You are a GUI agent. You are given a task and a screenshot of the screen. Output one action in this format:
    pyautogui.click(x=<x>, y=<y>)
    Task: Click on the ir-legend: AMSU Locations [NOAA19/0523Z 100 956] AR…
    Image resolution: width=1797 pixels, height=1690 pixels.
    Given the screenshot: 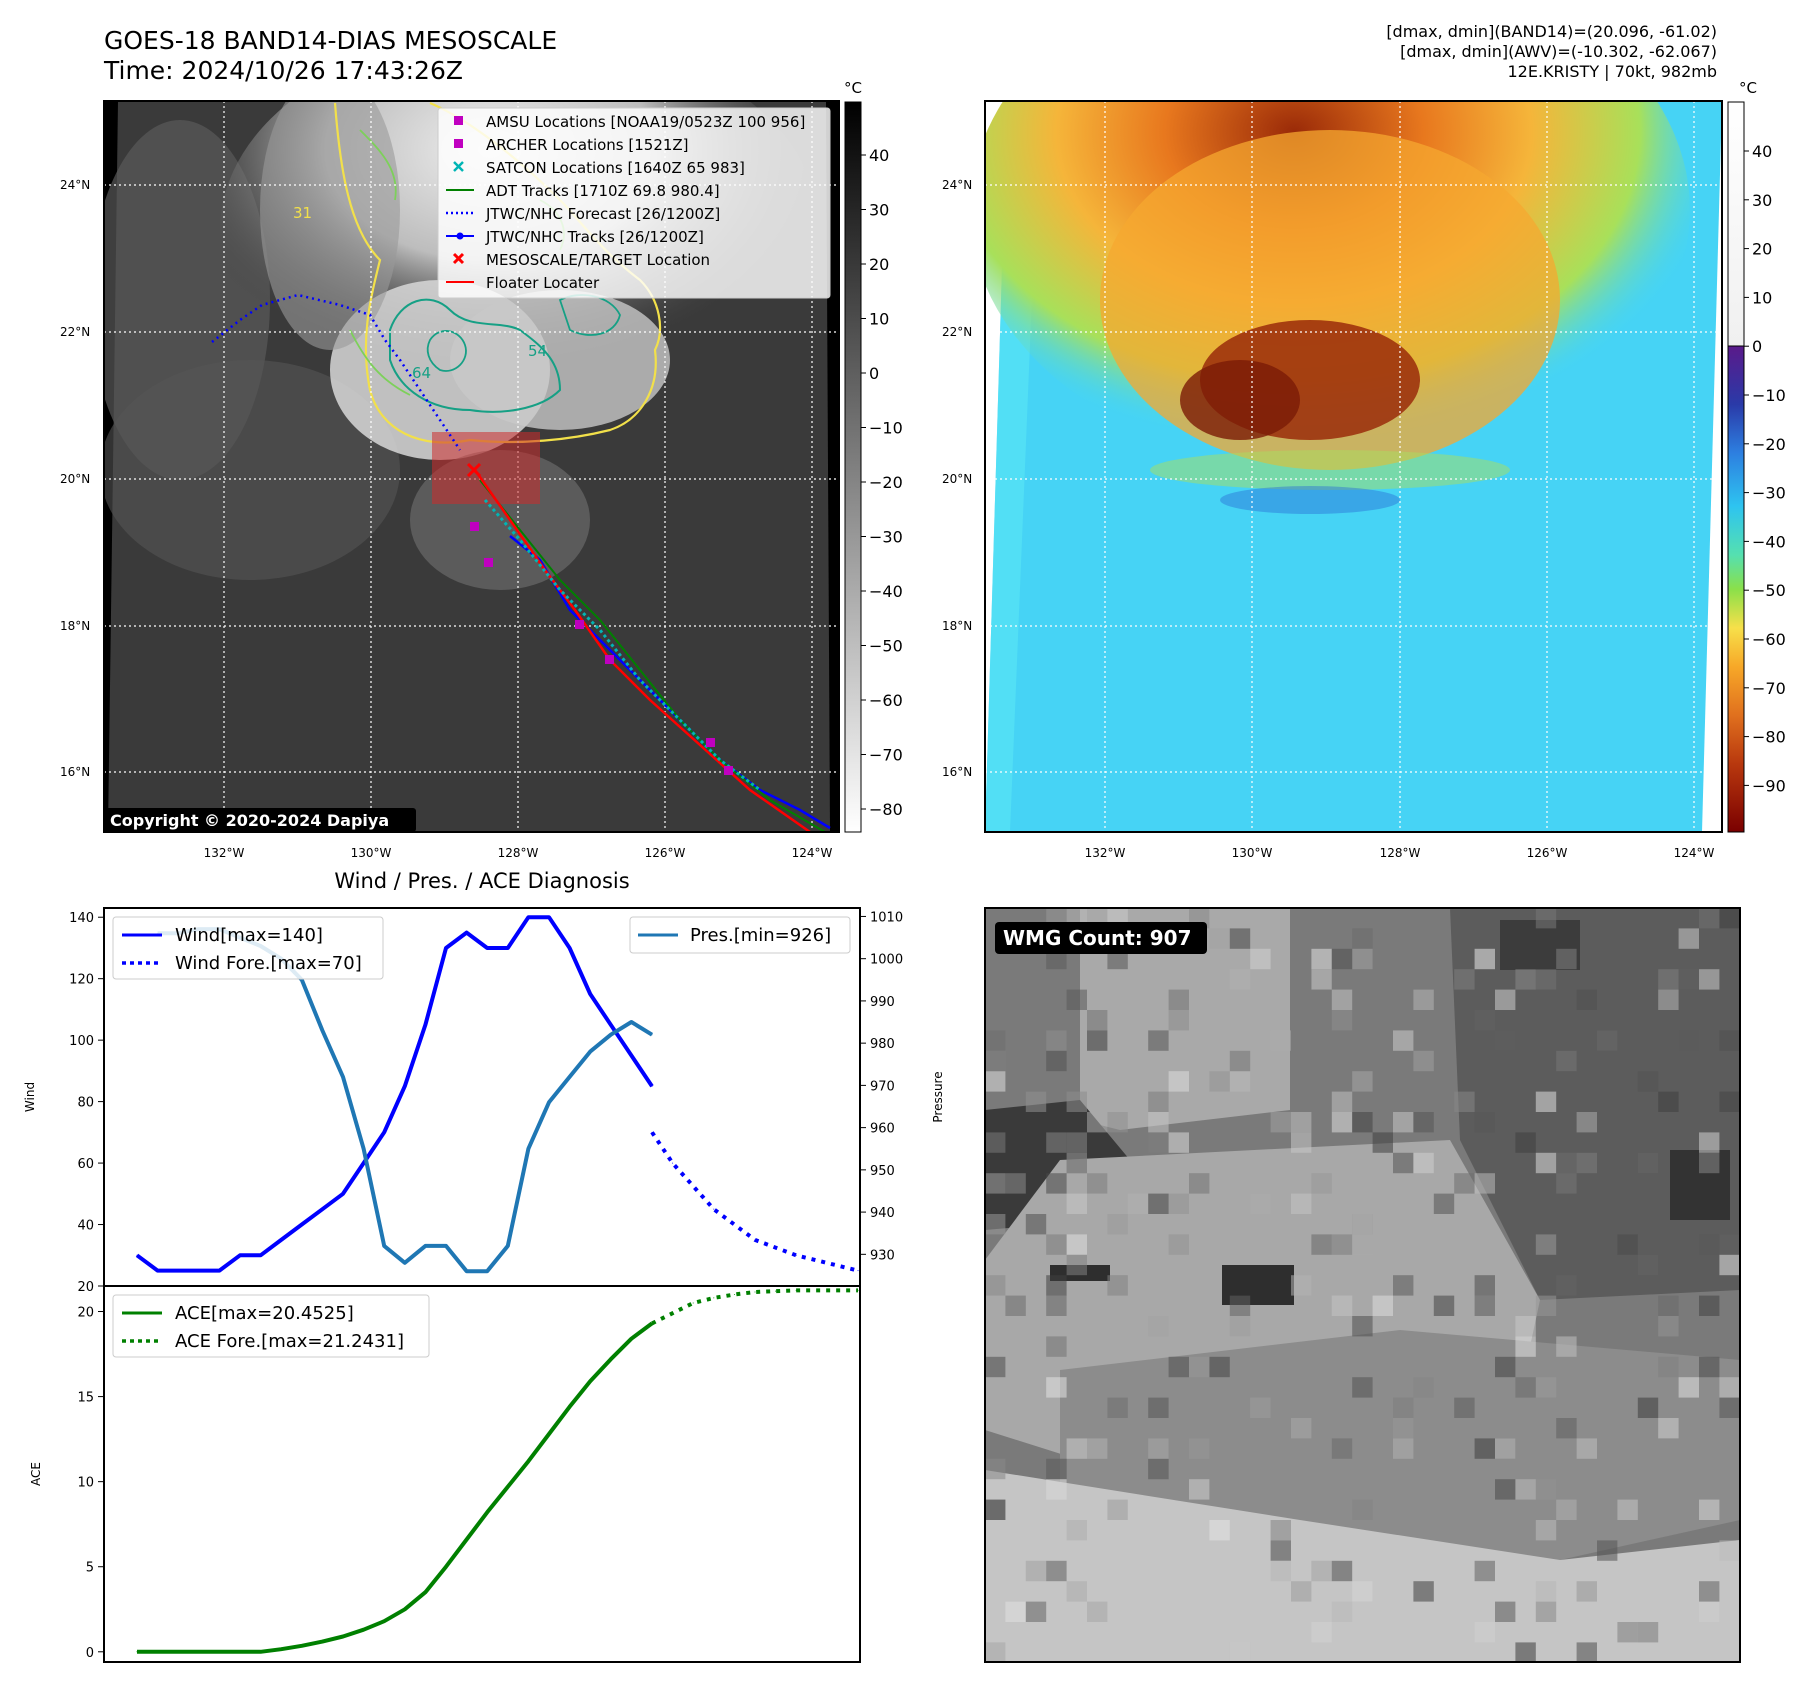 What is the action you would take?
    pyautogui.click(x=634, y=203)
    